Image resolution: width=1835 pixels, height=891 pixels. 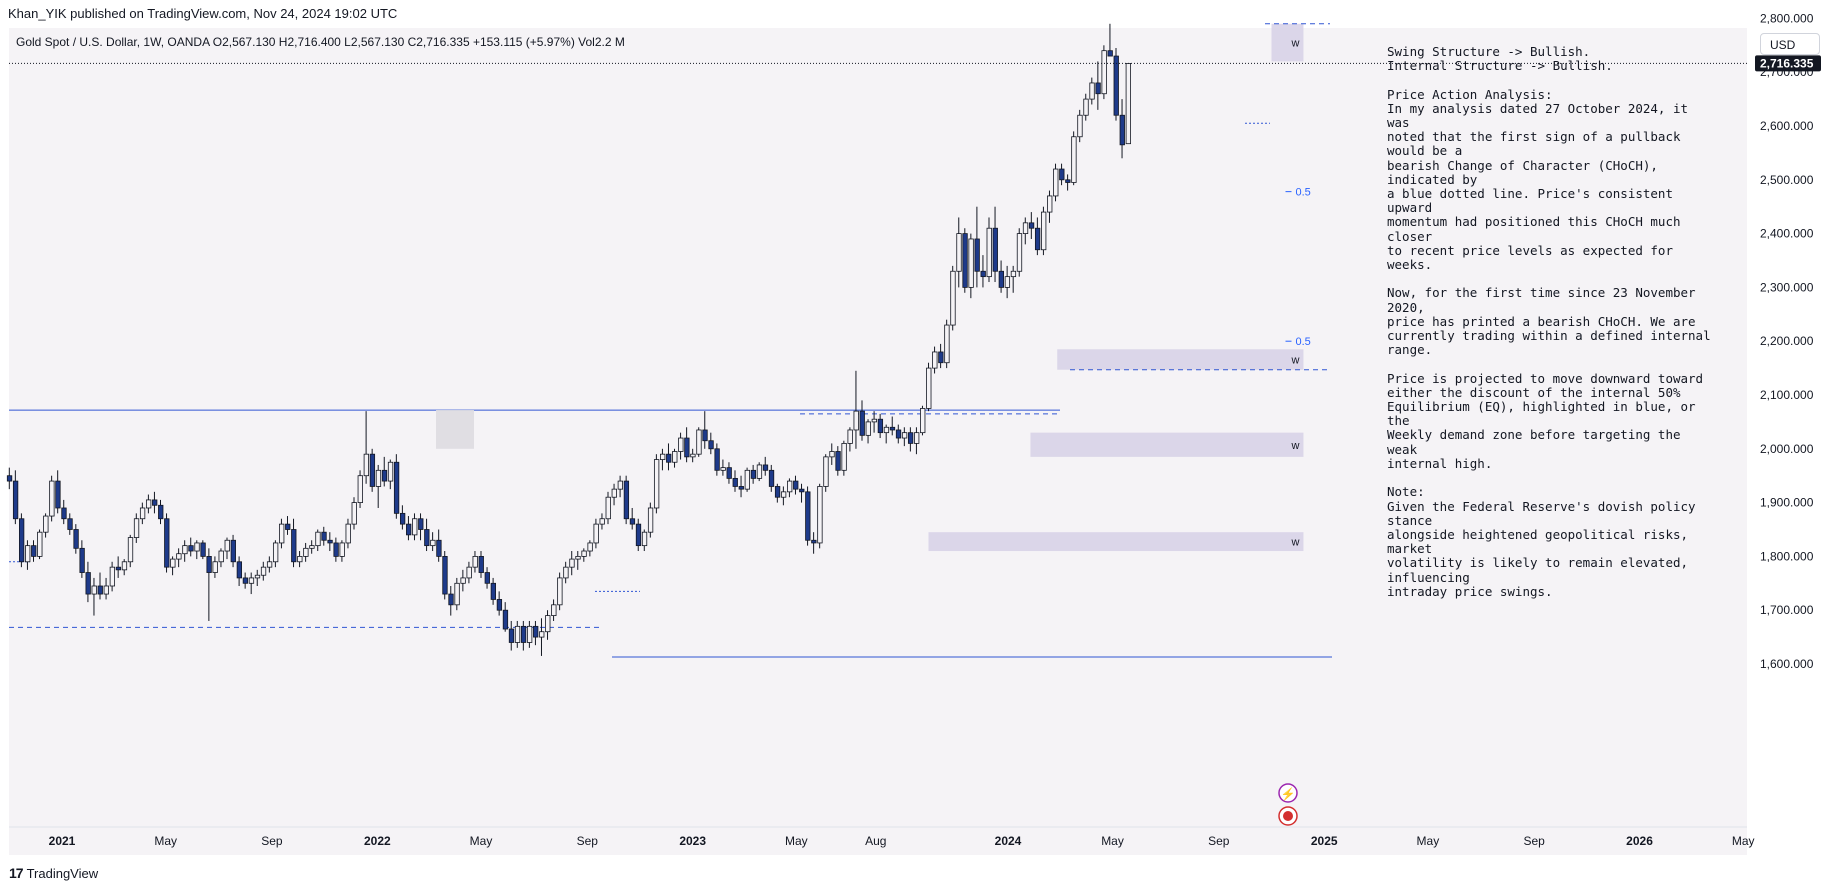 What do you see at coordinates (53, 873) in the screenshot?
I see `footer-branding: 17 TradingView` at bounding box center [53, 873].